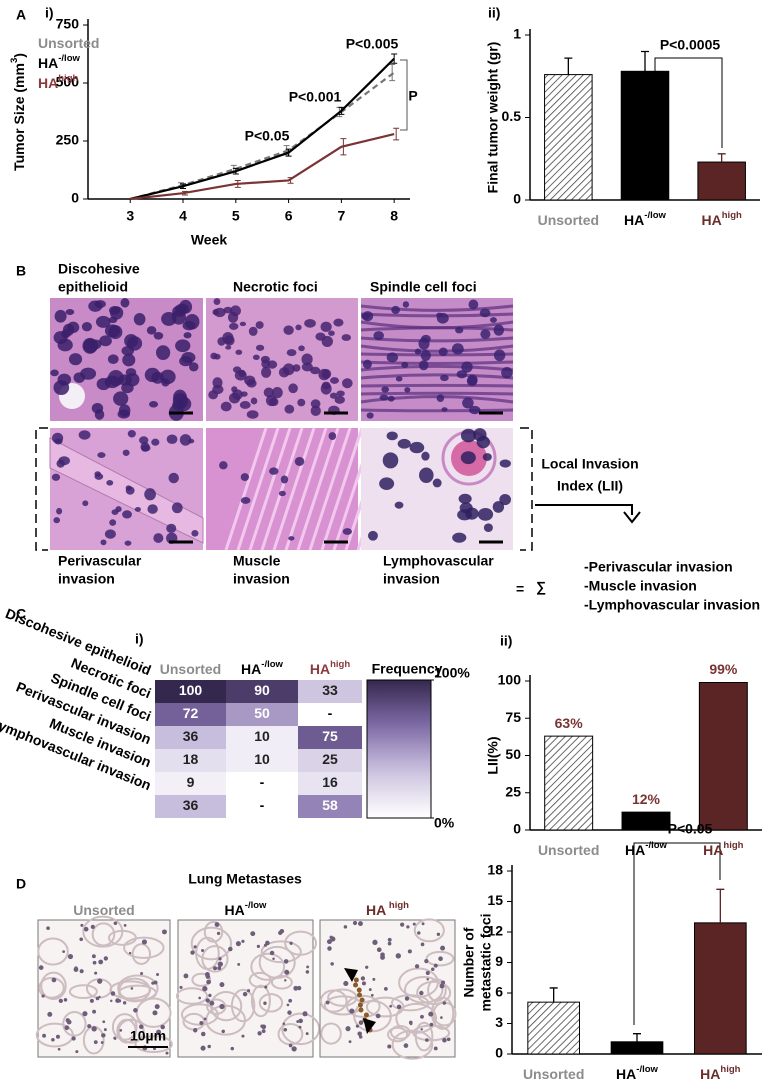  Describe the element at coordinates (517, 829) in the screenshot. I see `y-tick-label: 0` at that location.